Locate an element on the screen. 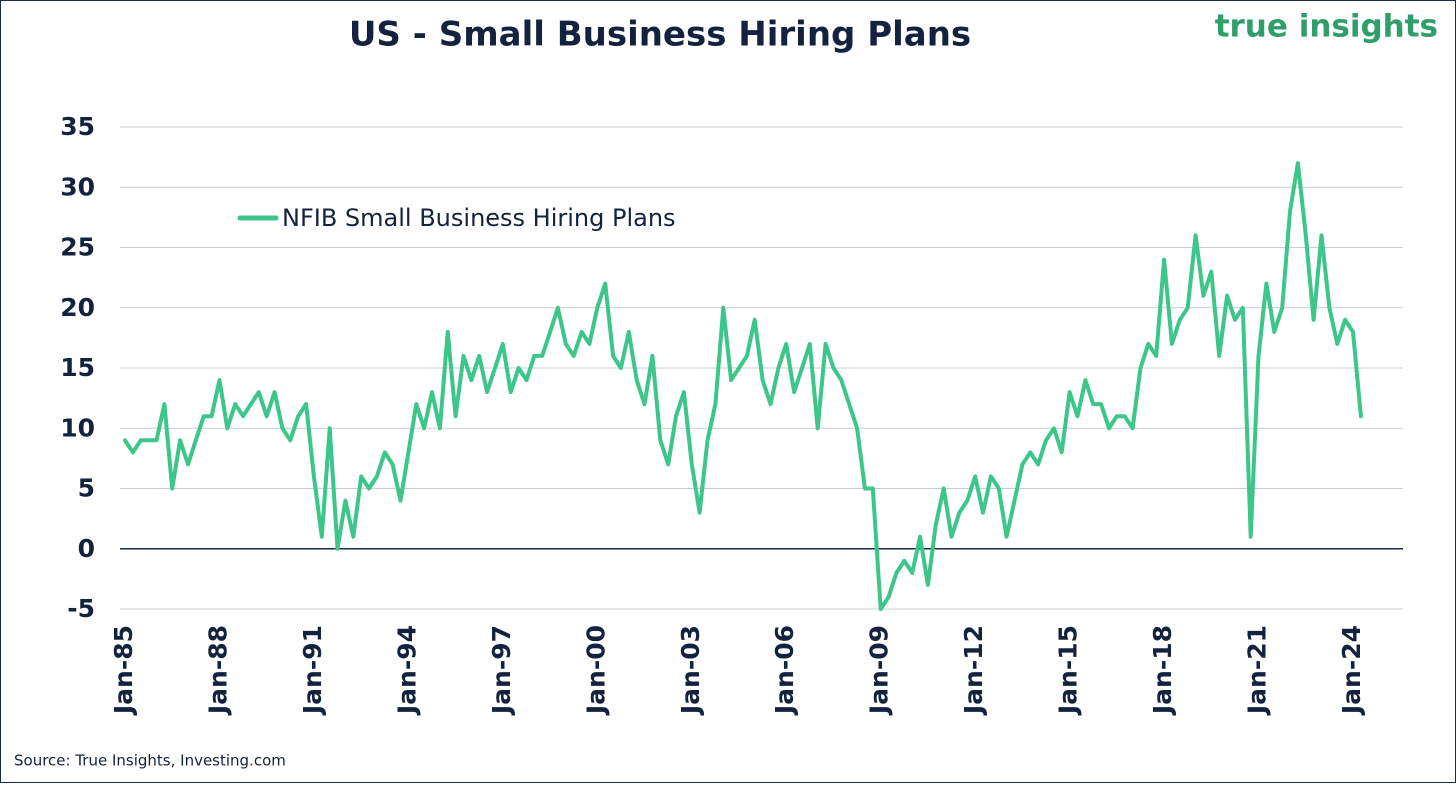  x-tick-label: Jan-15 is located at coordinates (1068, 670).